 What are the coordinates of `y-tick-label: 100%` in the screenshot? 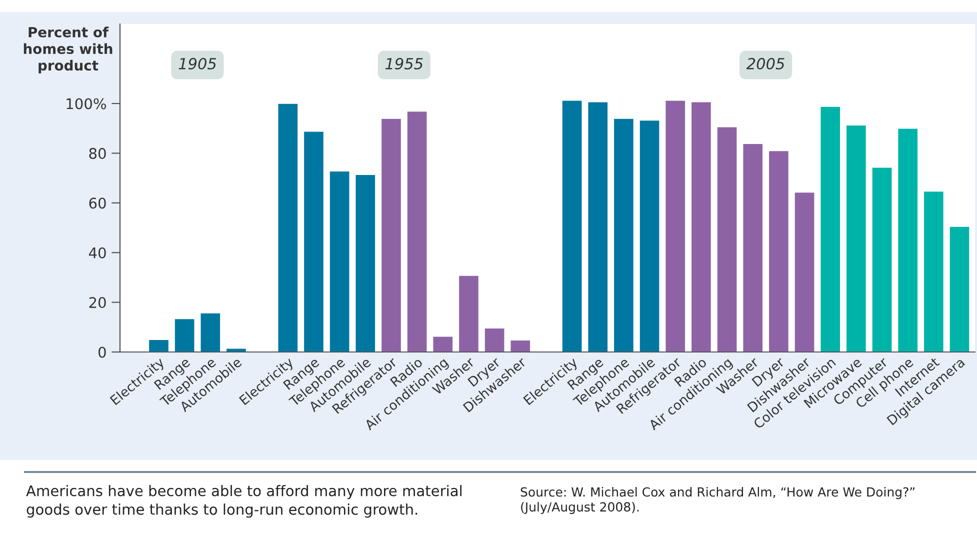 It's located at (86, 104).